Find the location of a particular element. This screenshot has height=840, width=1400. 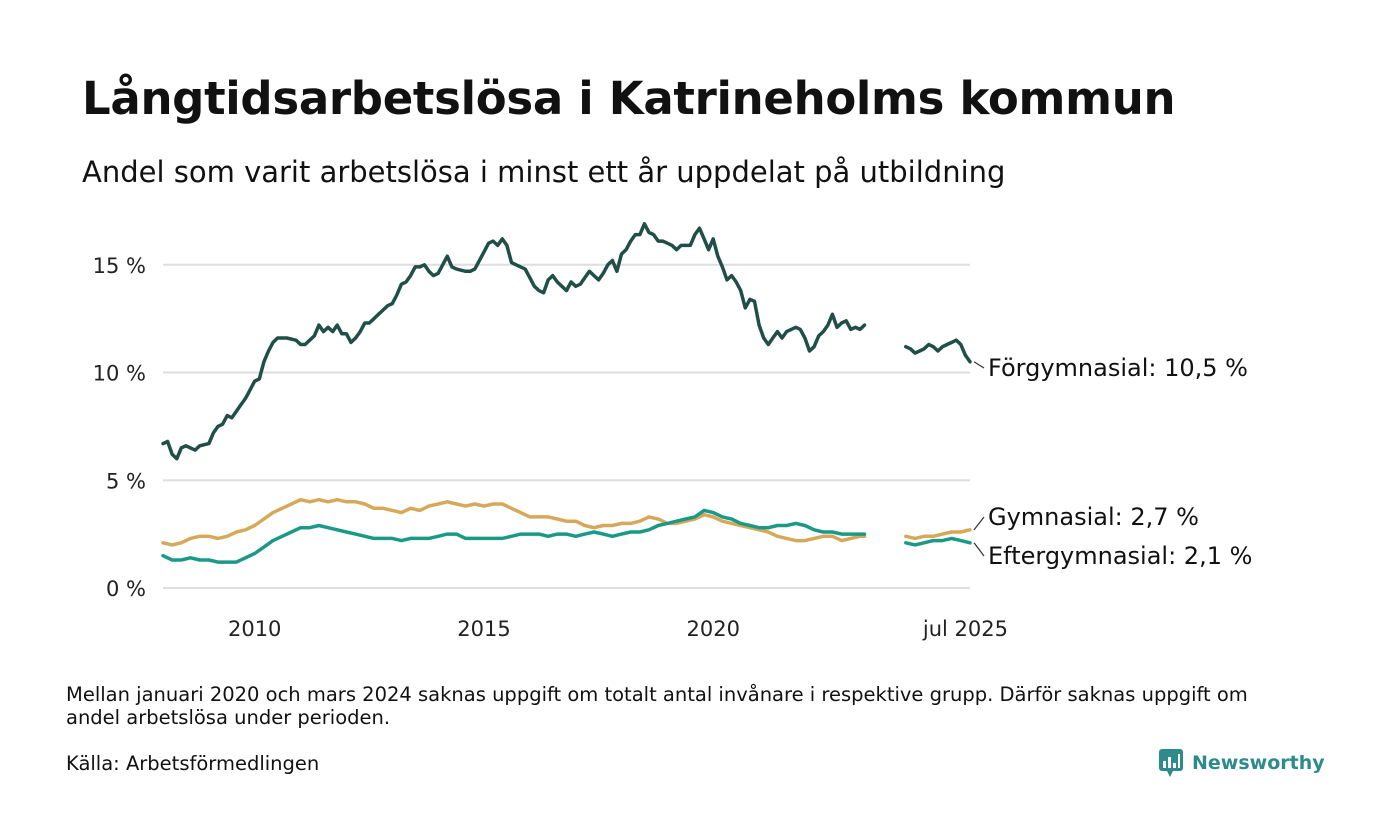

newsworthy-logo: Newsworthy is located at coordinates (1241, 763).